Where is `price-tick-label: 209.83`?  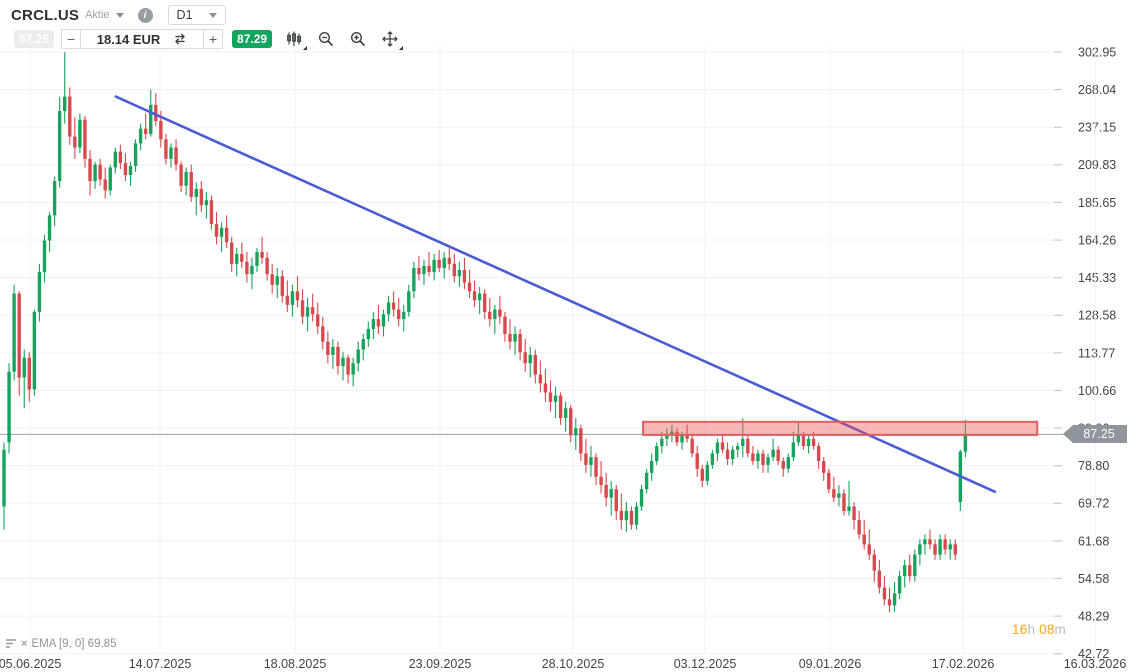
price-tick-label: 209.83 is located at coordinates (1097, 165).